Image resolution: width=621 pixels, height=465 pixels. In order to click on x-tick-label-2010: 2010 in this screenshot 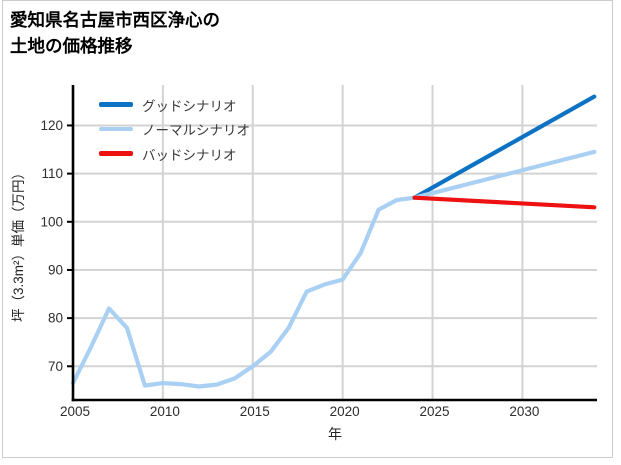, I will do `click(165, 411)`.